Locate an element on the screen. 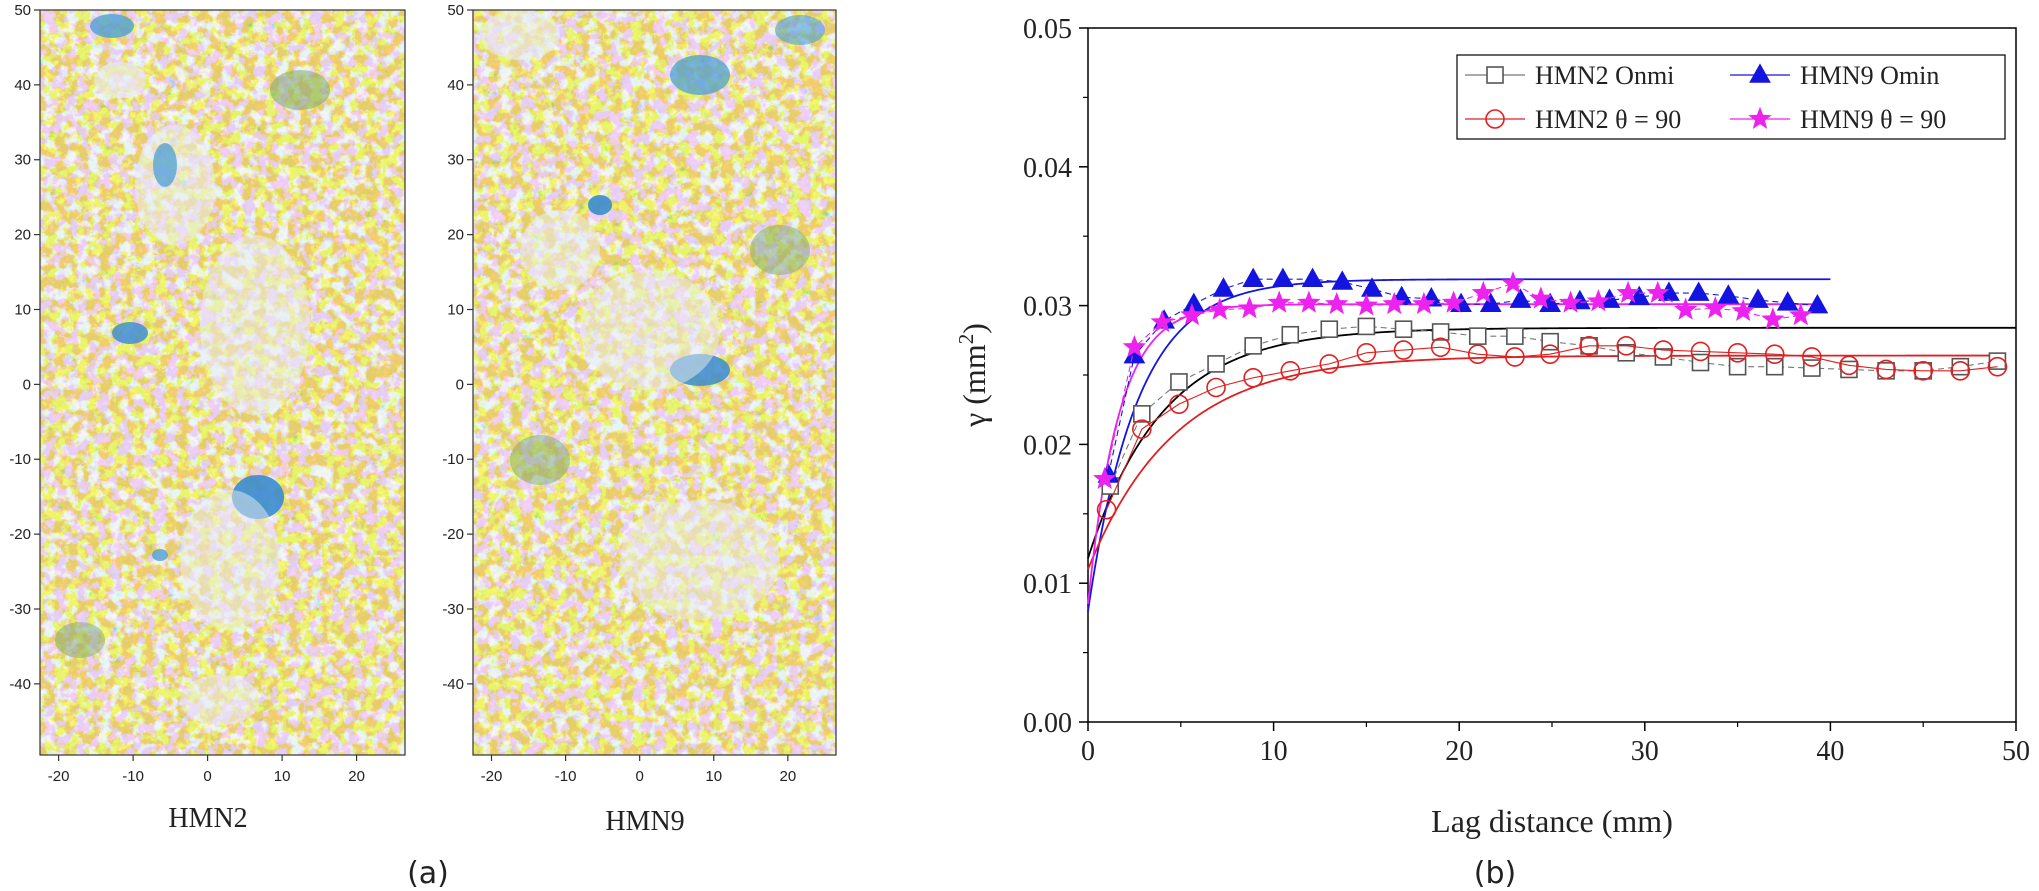 The image size is (2039, 891). map-hmn2-patches is located at coordinates (192, 369).